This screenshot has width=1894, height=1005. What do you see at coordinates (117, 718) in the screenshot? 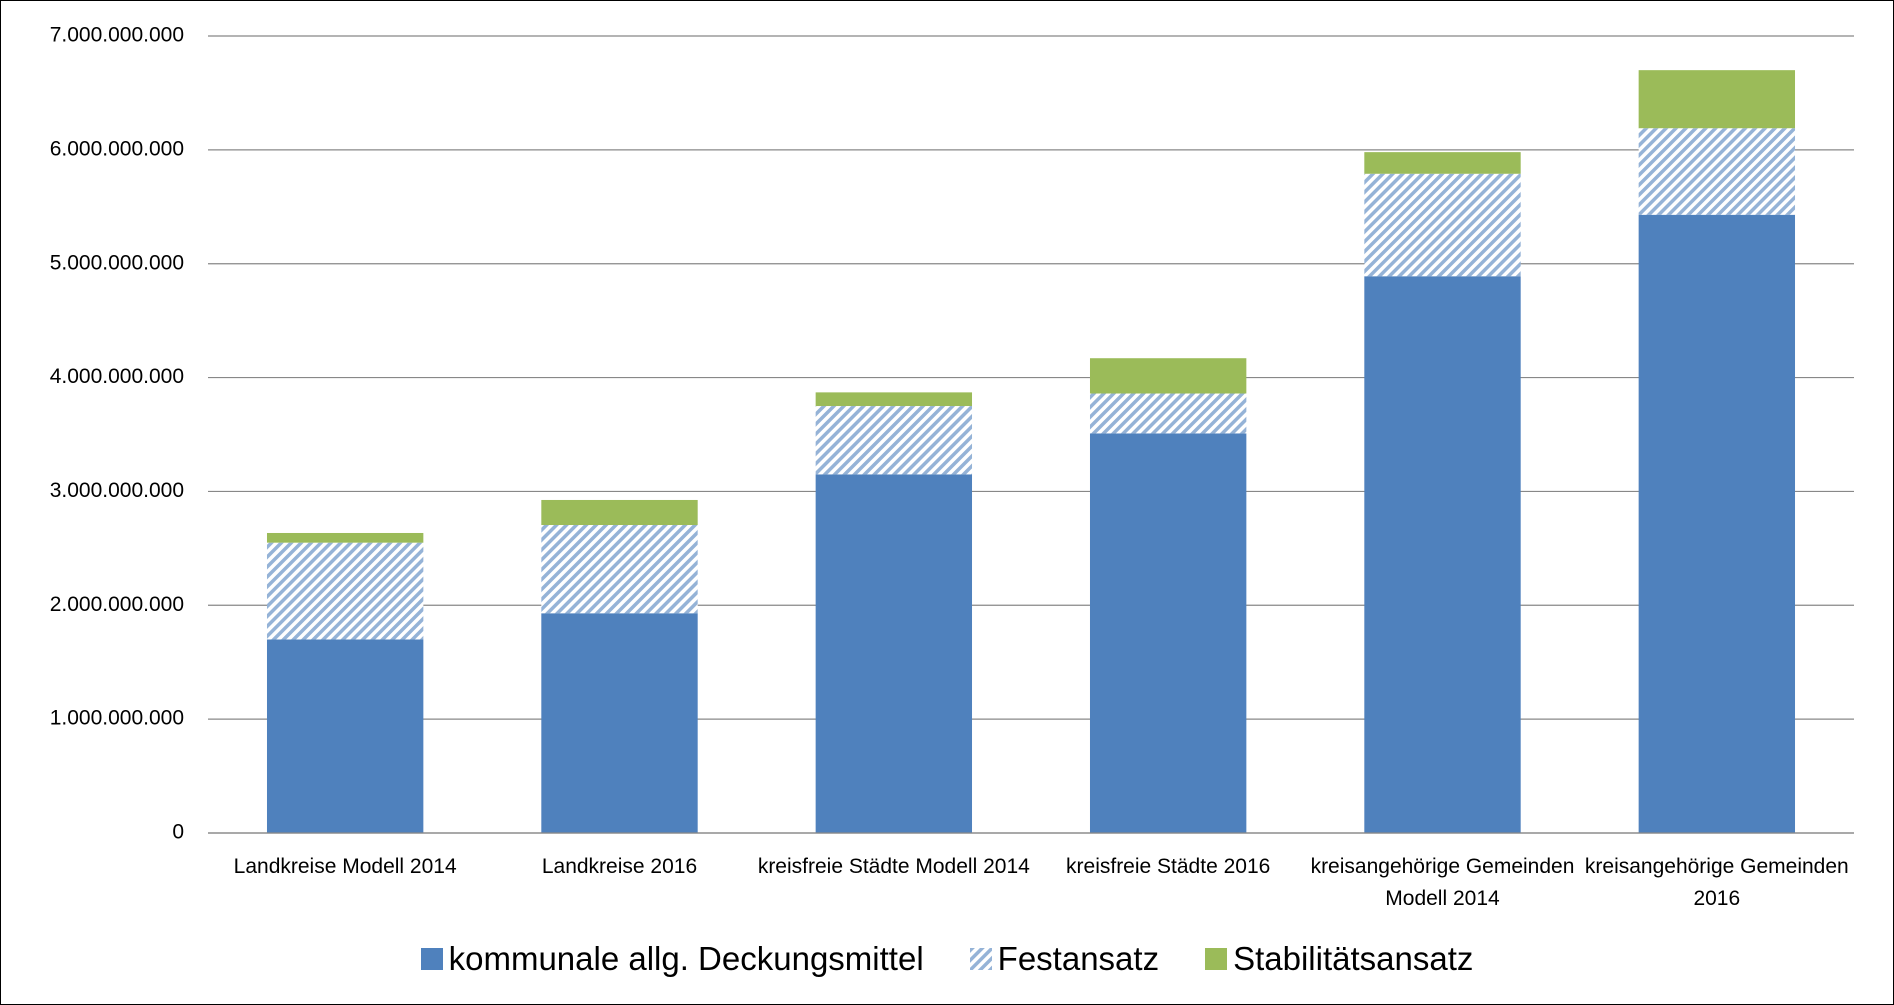
I see `y-tick-label: 1.000.000.000` at bounding box center [117, 718].